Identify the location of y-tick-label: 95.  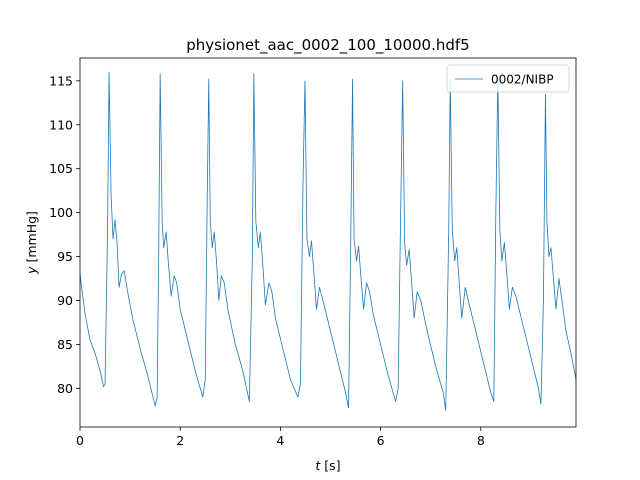
(65, 256).